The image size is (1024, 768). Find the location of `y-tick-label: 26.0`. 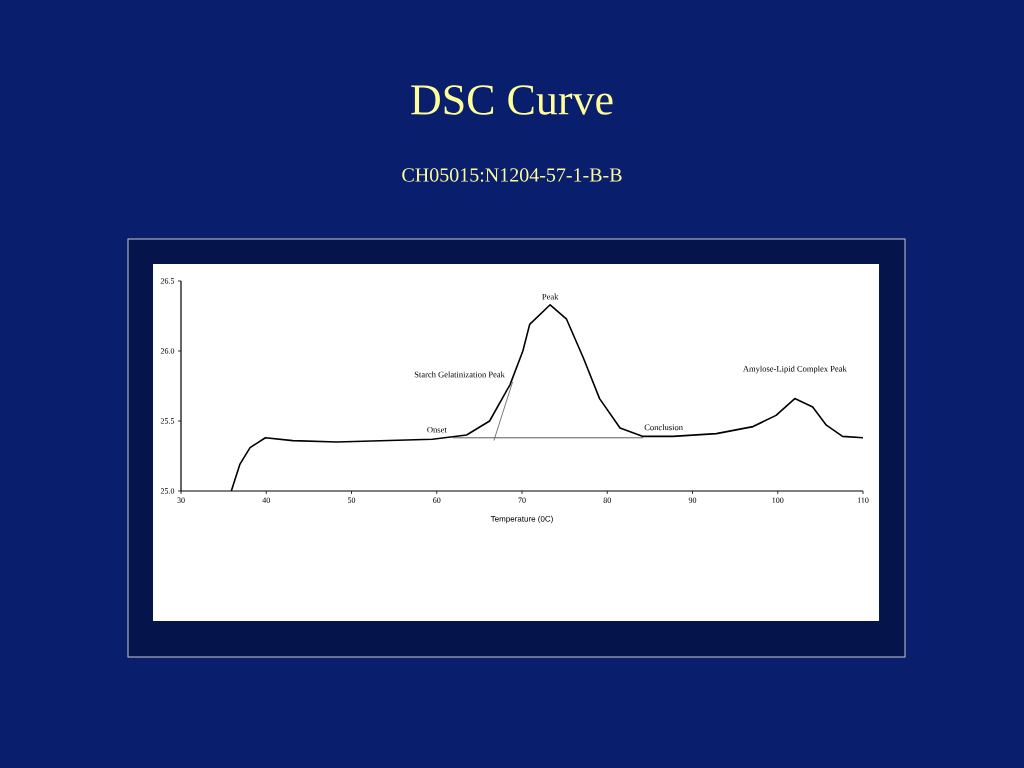

y-tick-label: 26.0 is located at coordinates (167, 351).